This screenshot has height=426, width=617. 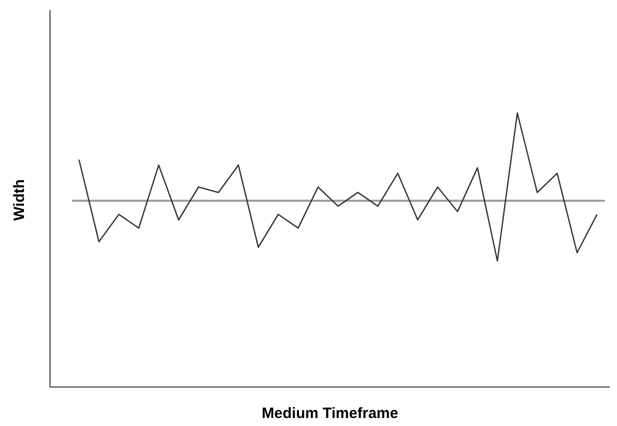 What do you see at coordinates (19, 200) in the screenshot?
I see `y-axis-title: Width` at bounding box center [19, 200].